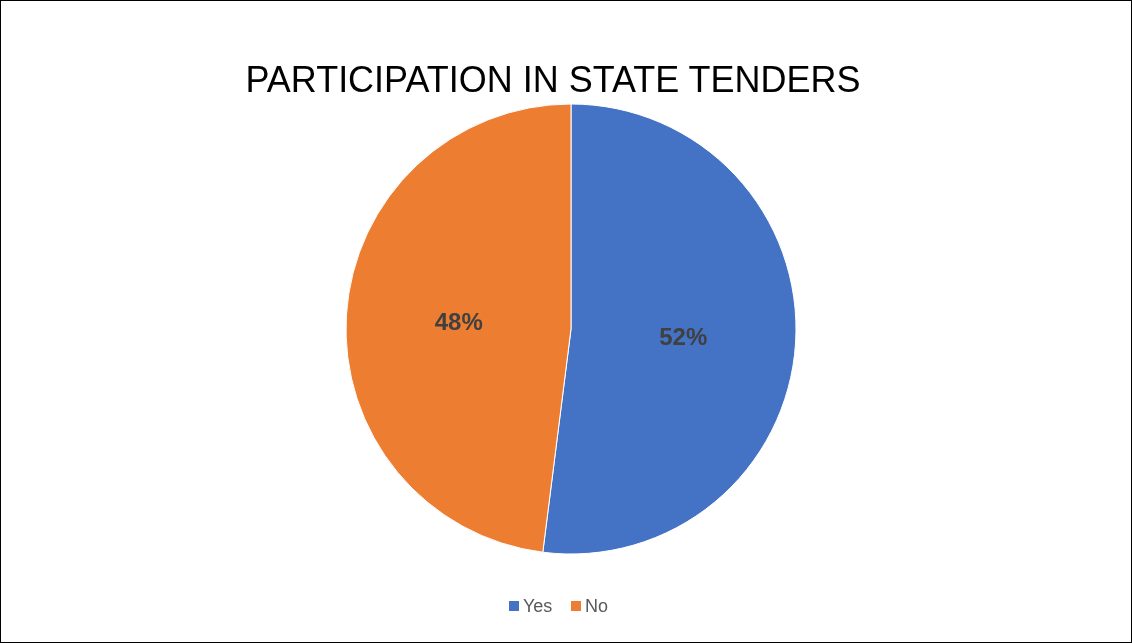 The height and width of the screenshot is (643, 1132). I want to click on chart-title: PARTICIPATION IN STATE TENDERS, so click(553, 79).